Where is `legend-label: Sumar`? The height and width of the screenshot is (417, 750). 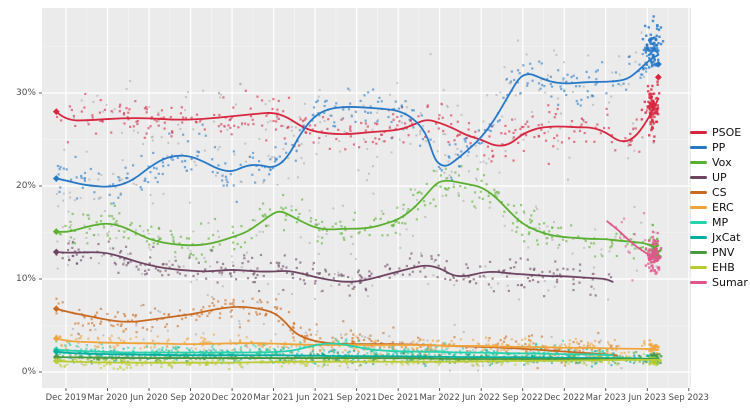 legend-label: Sumar is located at coordinates (730, 282).